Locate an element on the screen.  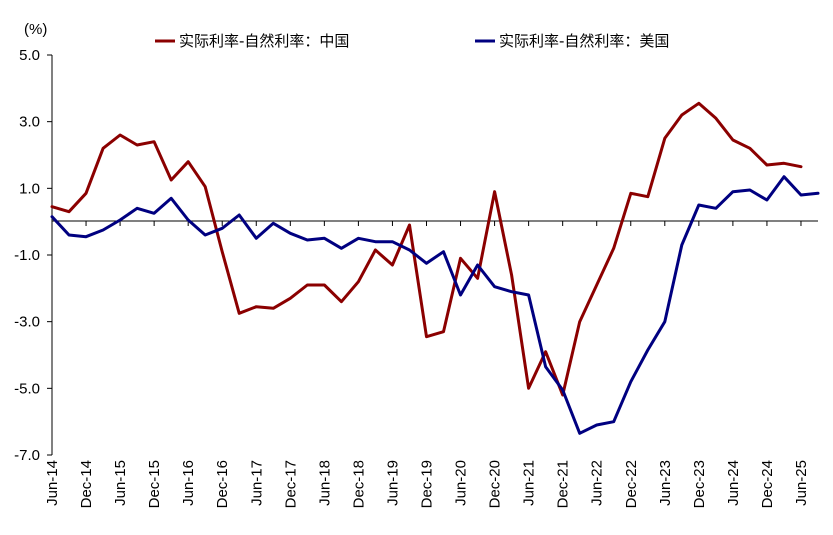
x-tick-label: Dec-22 is located at coordinates (631, 484).